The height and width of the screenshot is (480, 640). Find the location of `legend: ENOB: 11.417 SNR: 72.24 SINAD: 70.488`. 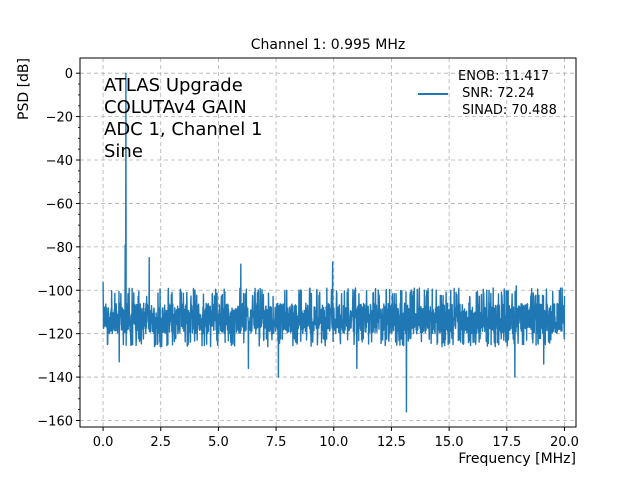

legend: ENOB: 11.417 SNR: 72.24 SINAD: 70.488 is located at coordinates (487, 93).